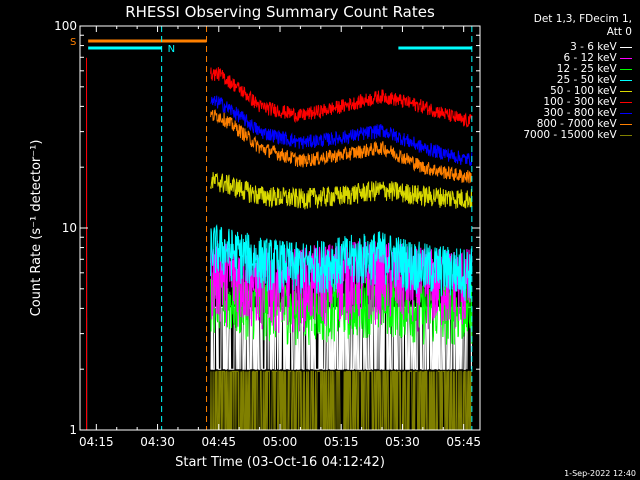 This screenshot has height=480, width=640. Describe the element at coordinates (96, 442) in the screenshot. I see `x-tick-label: 04:15` at that location.